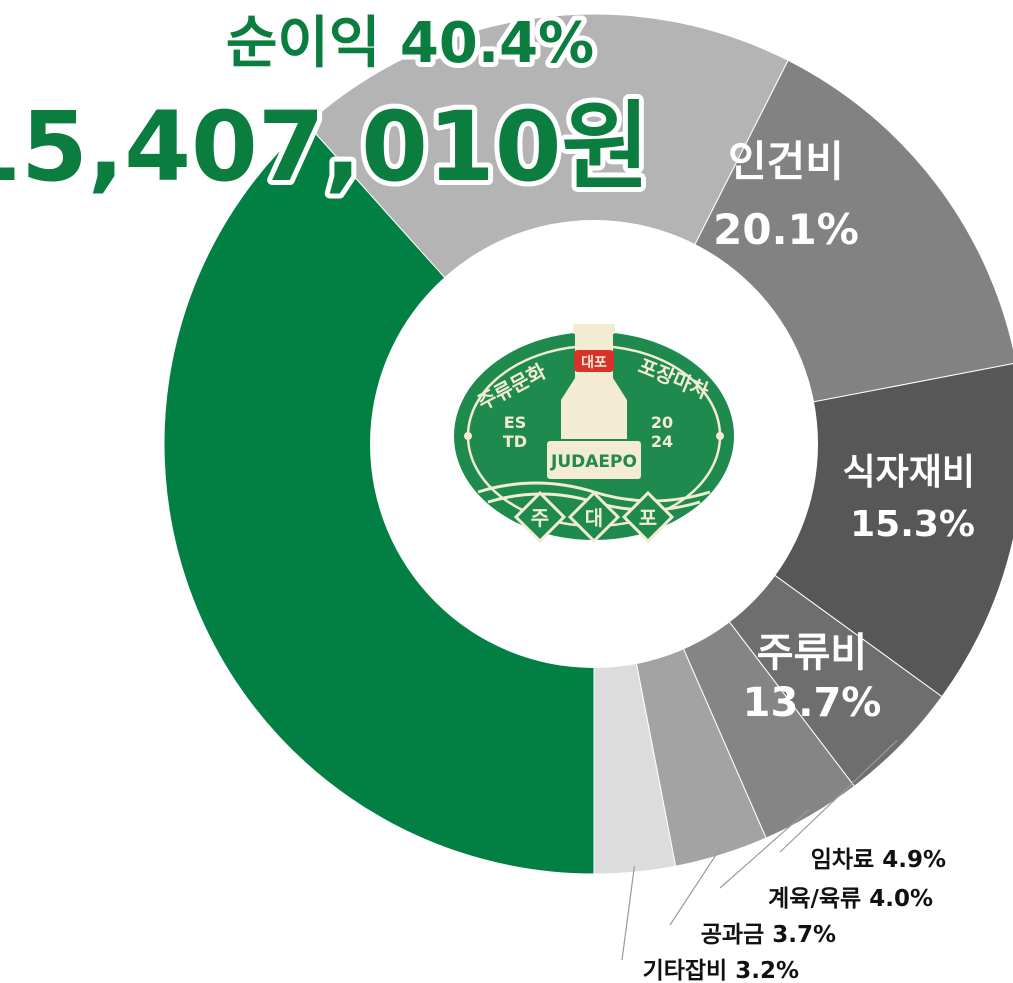  What do you see at coordinates (515, 441) in the screenshot?
I see `logo-est-bottom: TD` at bounding box center [515, 441].